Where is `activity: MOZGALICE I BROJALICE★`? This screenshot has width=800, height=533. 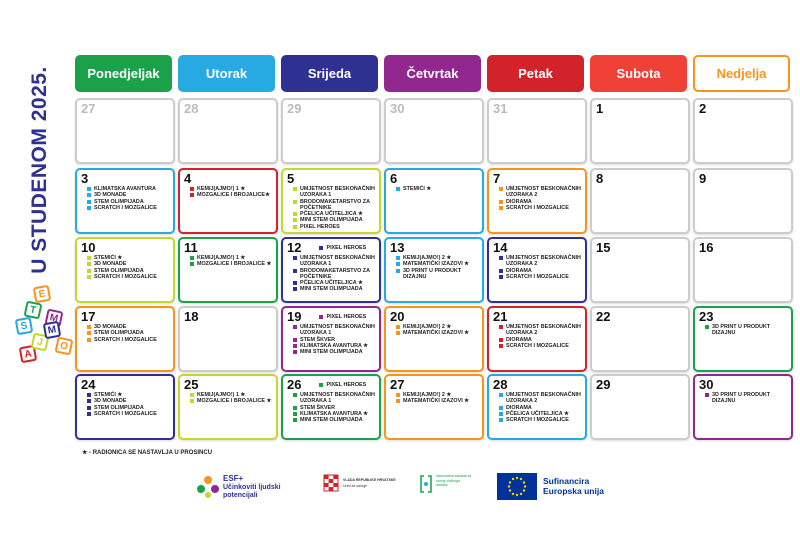
activity: MOZGALICE I BROJALICE★ is located at coordinates (231, 195).